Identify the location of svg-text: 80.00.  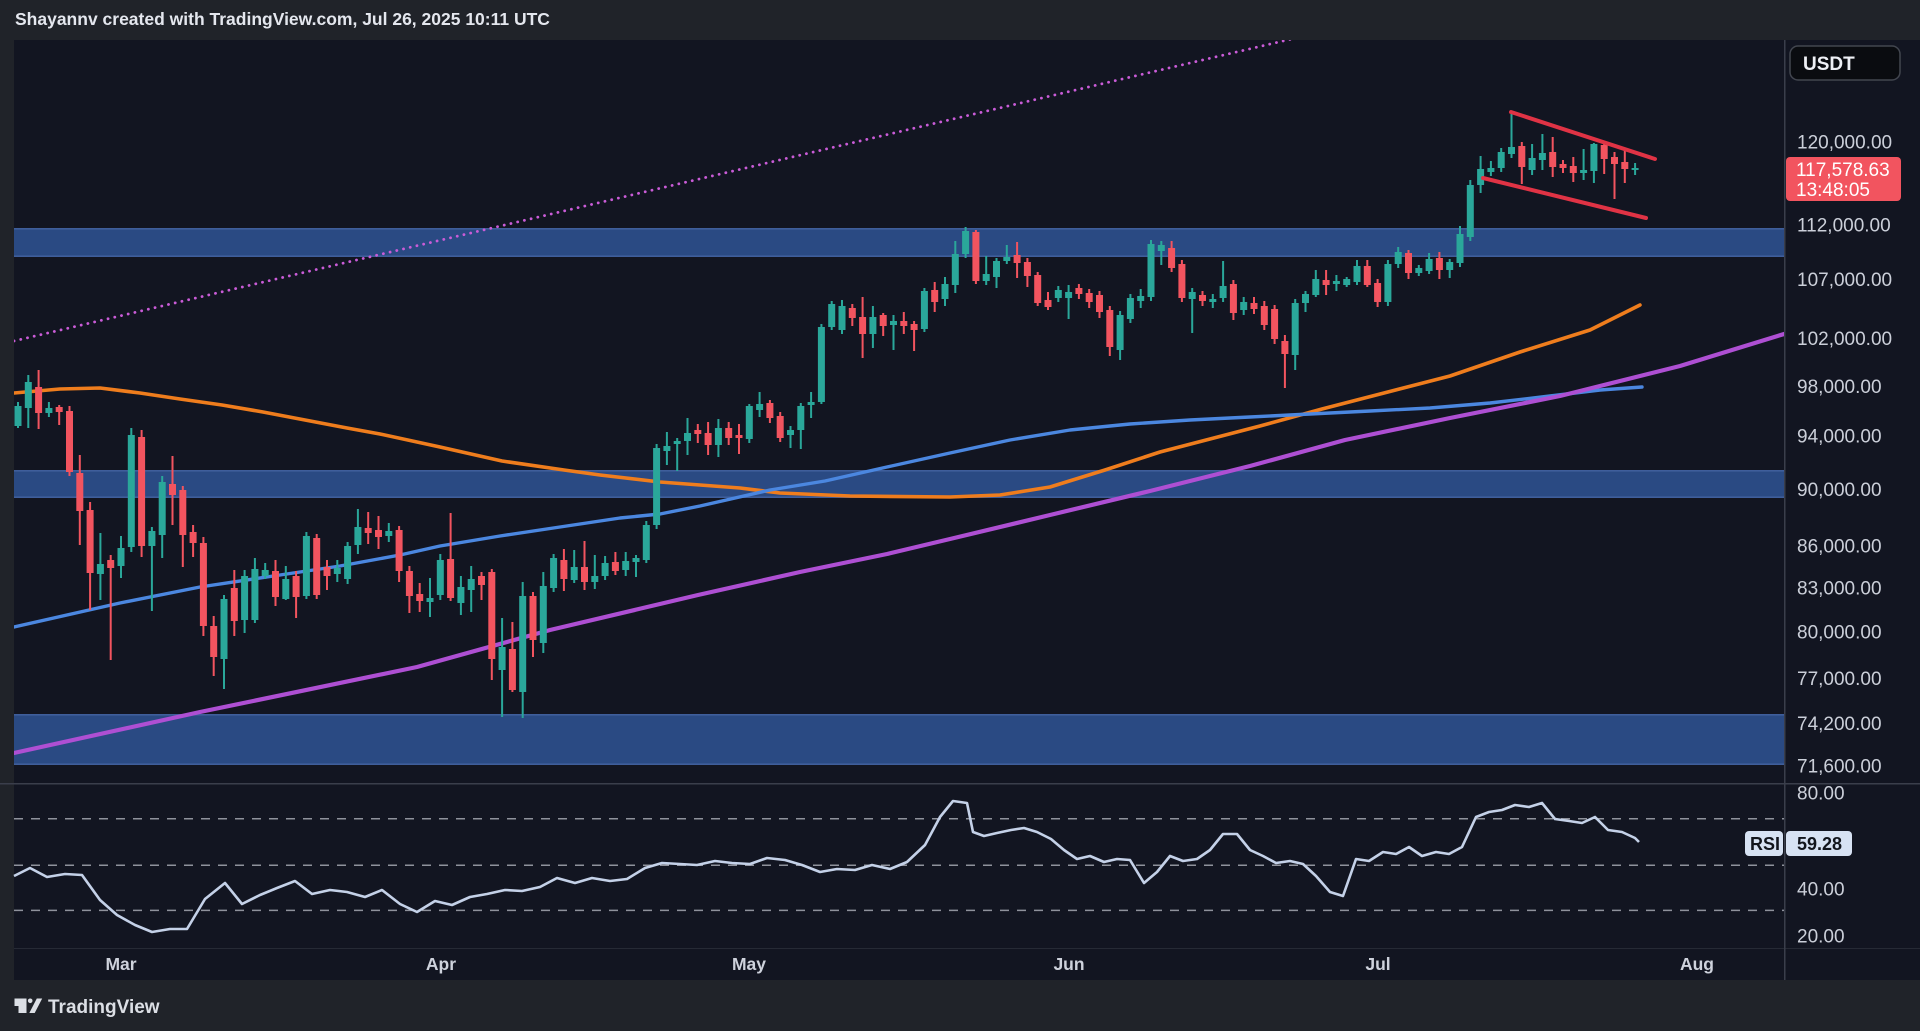
(1821, 794).